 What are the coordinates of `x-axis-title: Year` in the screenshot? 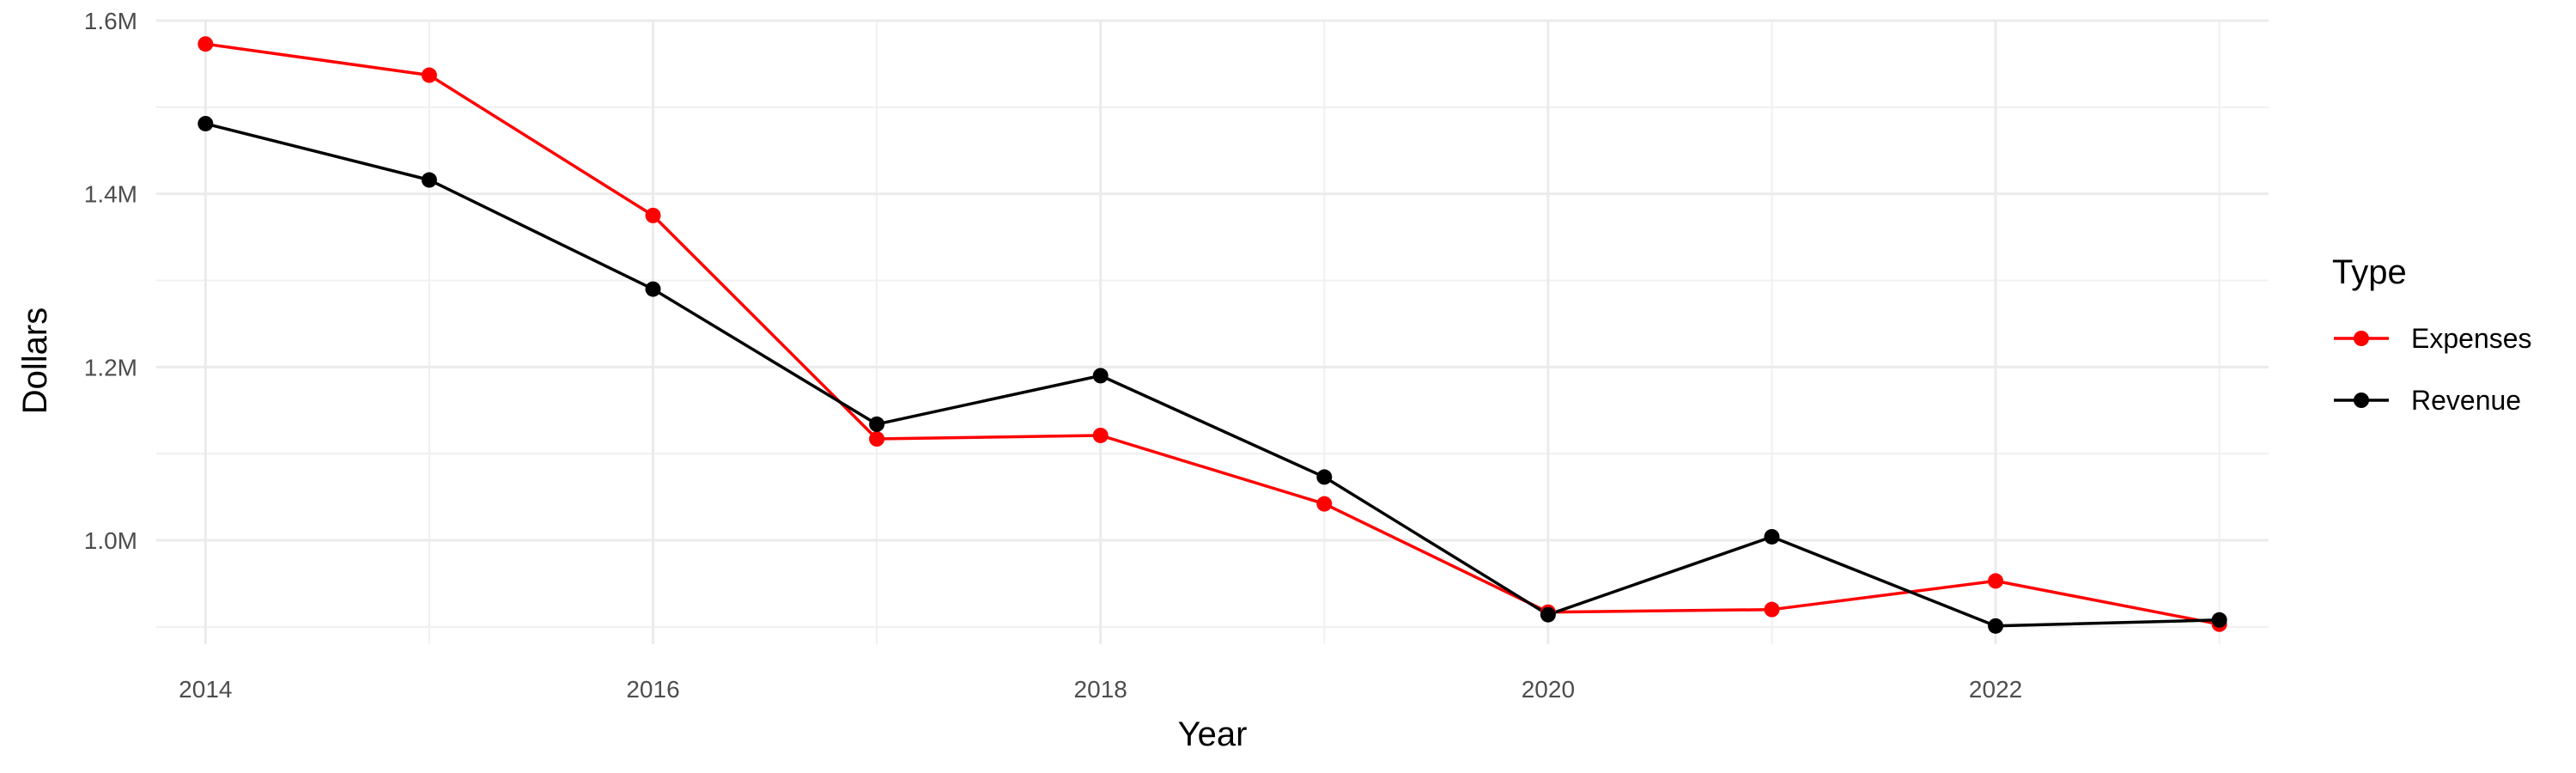 It's located at (1213, 734).